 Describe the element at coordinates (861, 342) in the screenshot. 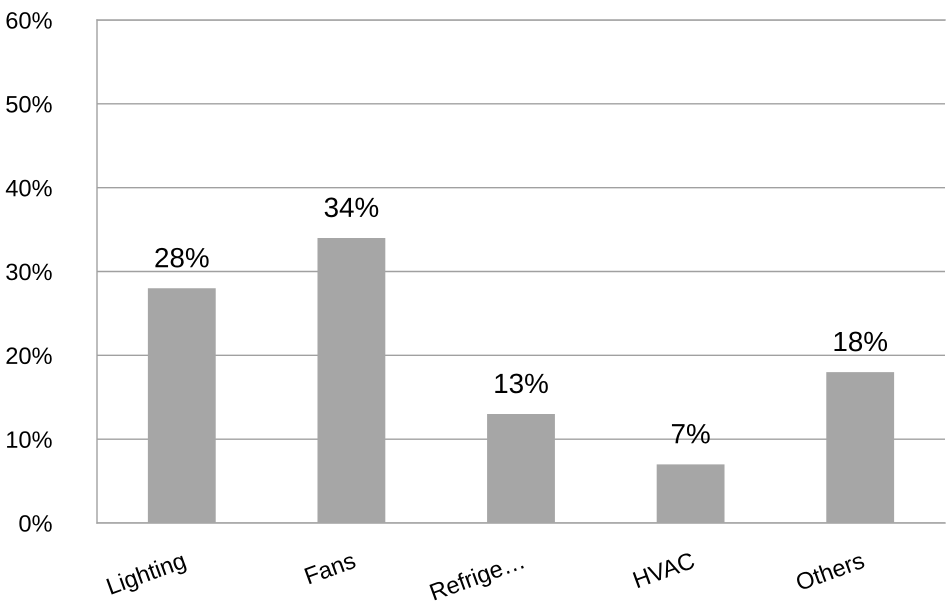

I see `data-label: 18%` at that location.